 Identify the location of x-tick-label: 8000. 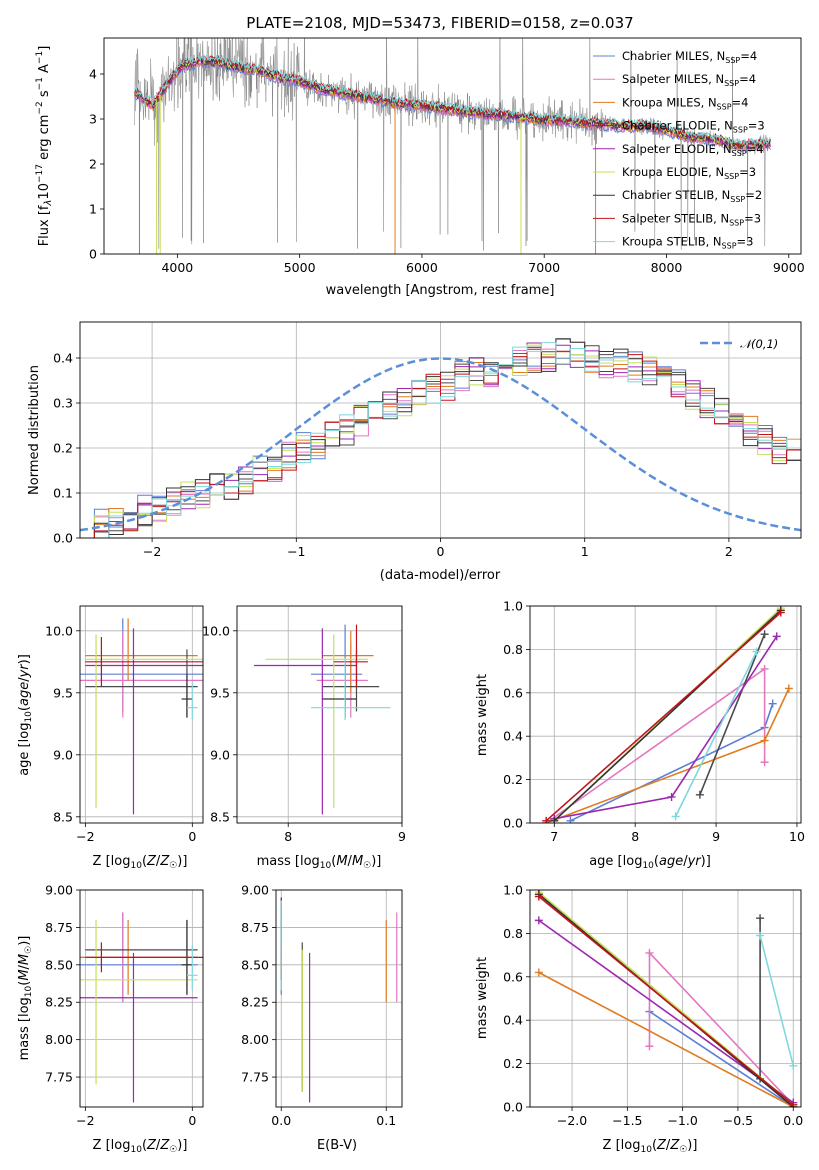
(667, 267).